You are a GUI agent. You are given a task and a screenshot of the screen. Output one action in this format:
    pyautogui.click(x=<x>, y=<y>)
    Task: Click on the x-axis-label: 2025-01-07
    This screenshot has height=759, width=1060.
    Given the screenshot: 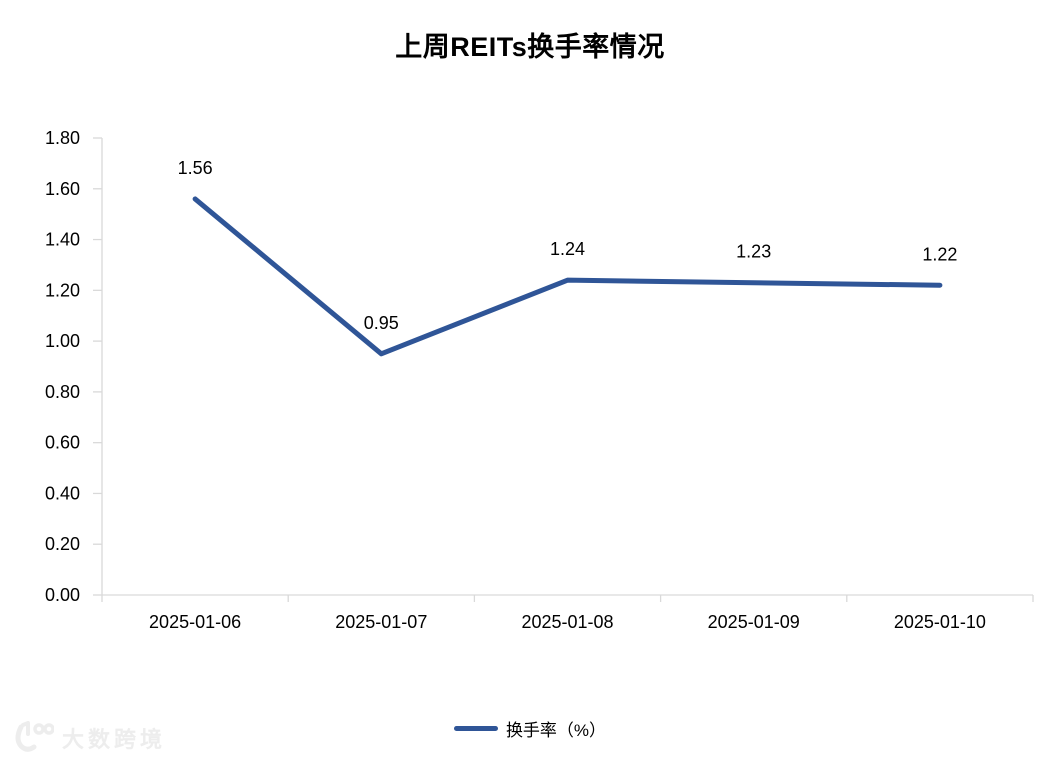 What is the action you would take?
    pyautogui.click(x=381, y=622)
    